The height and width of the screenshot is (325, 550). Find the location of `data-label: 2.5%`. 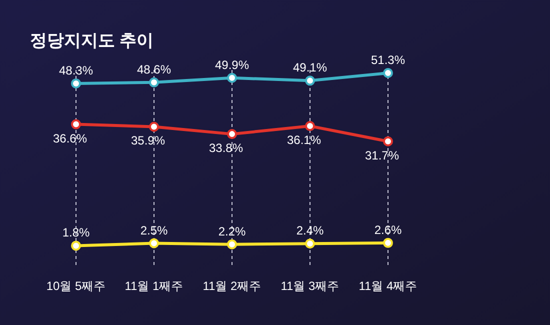

data-label: 2.5% is located at coordinates (154, 230).